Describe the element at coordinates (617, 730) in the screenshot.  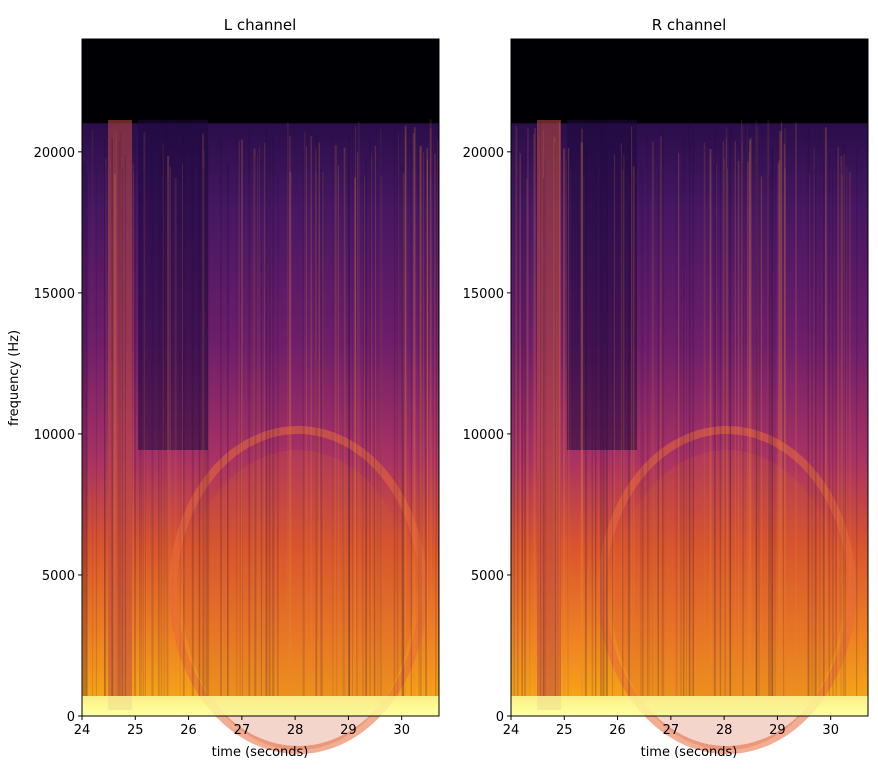
I see `right-x-tick-label: 26` at that location.